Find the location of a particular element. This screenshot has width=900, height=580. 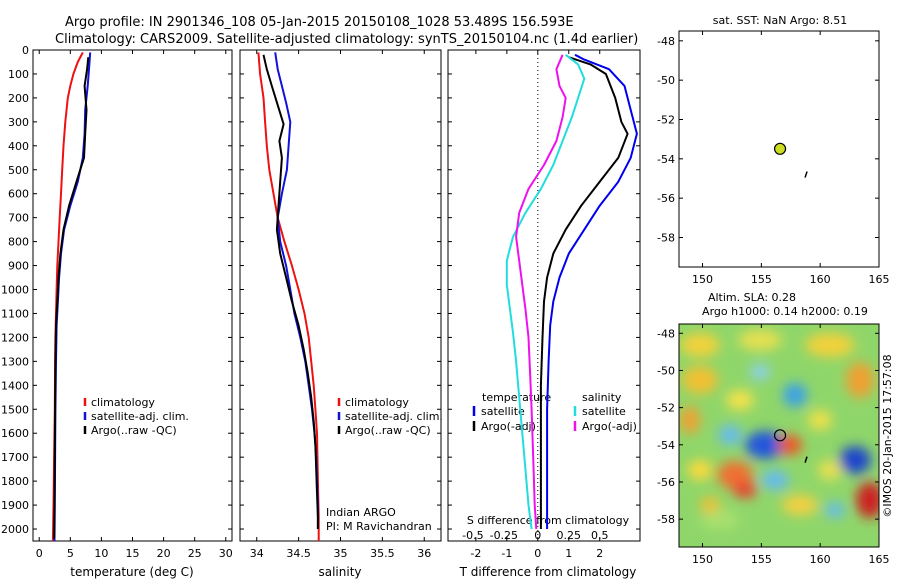

x-tick-label: 35 is located at coordinates (341, 553).